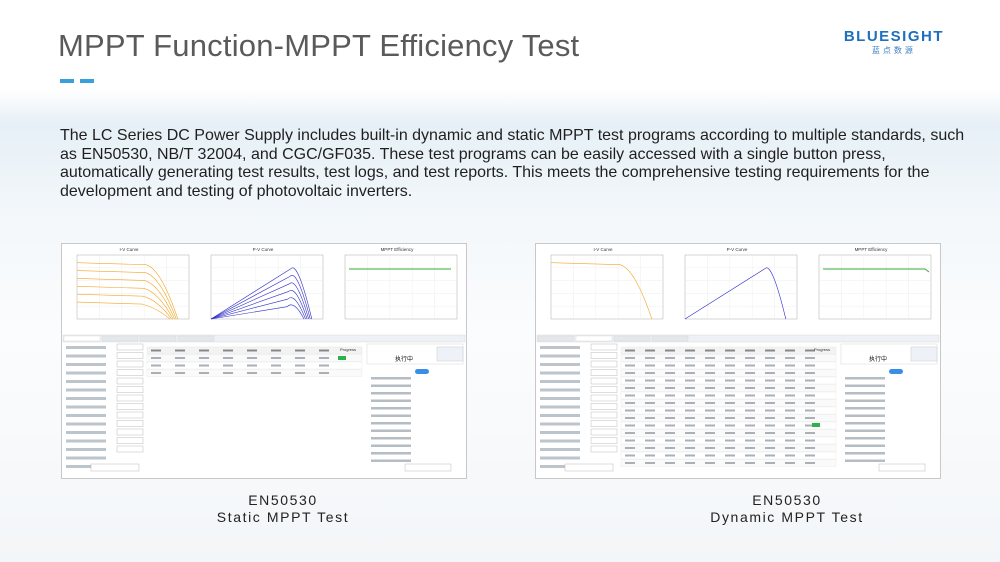 This screenshot has height=562, width=1000. I want to click on tab, so click(632, 338).